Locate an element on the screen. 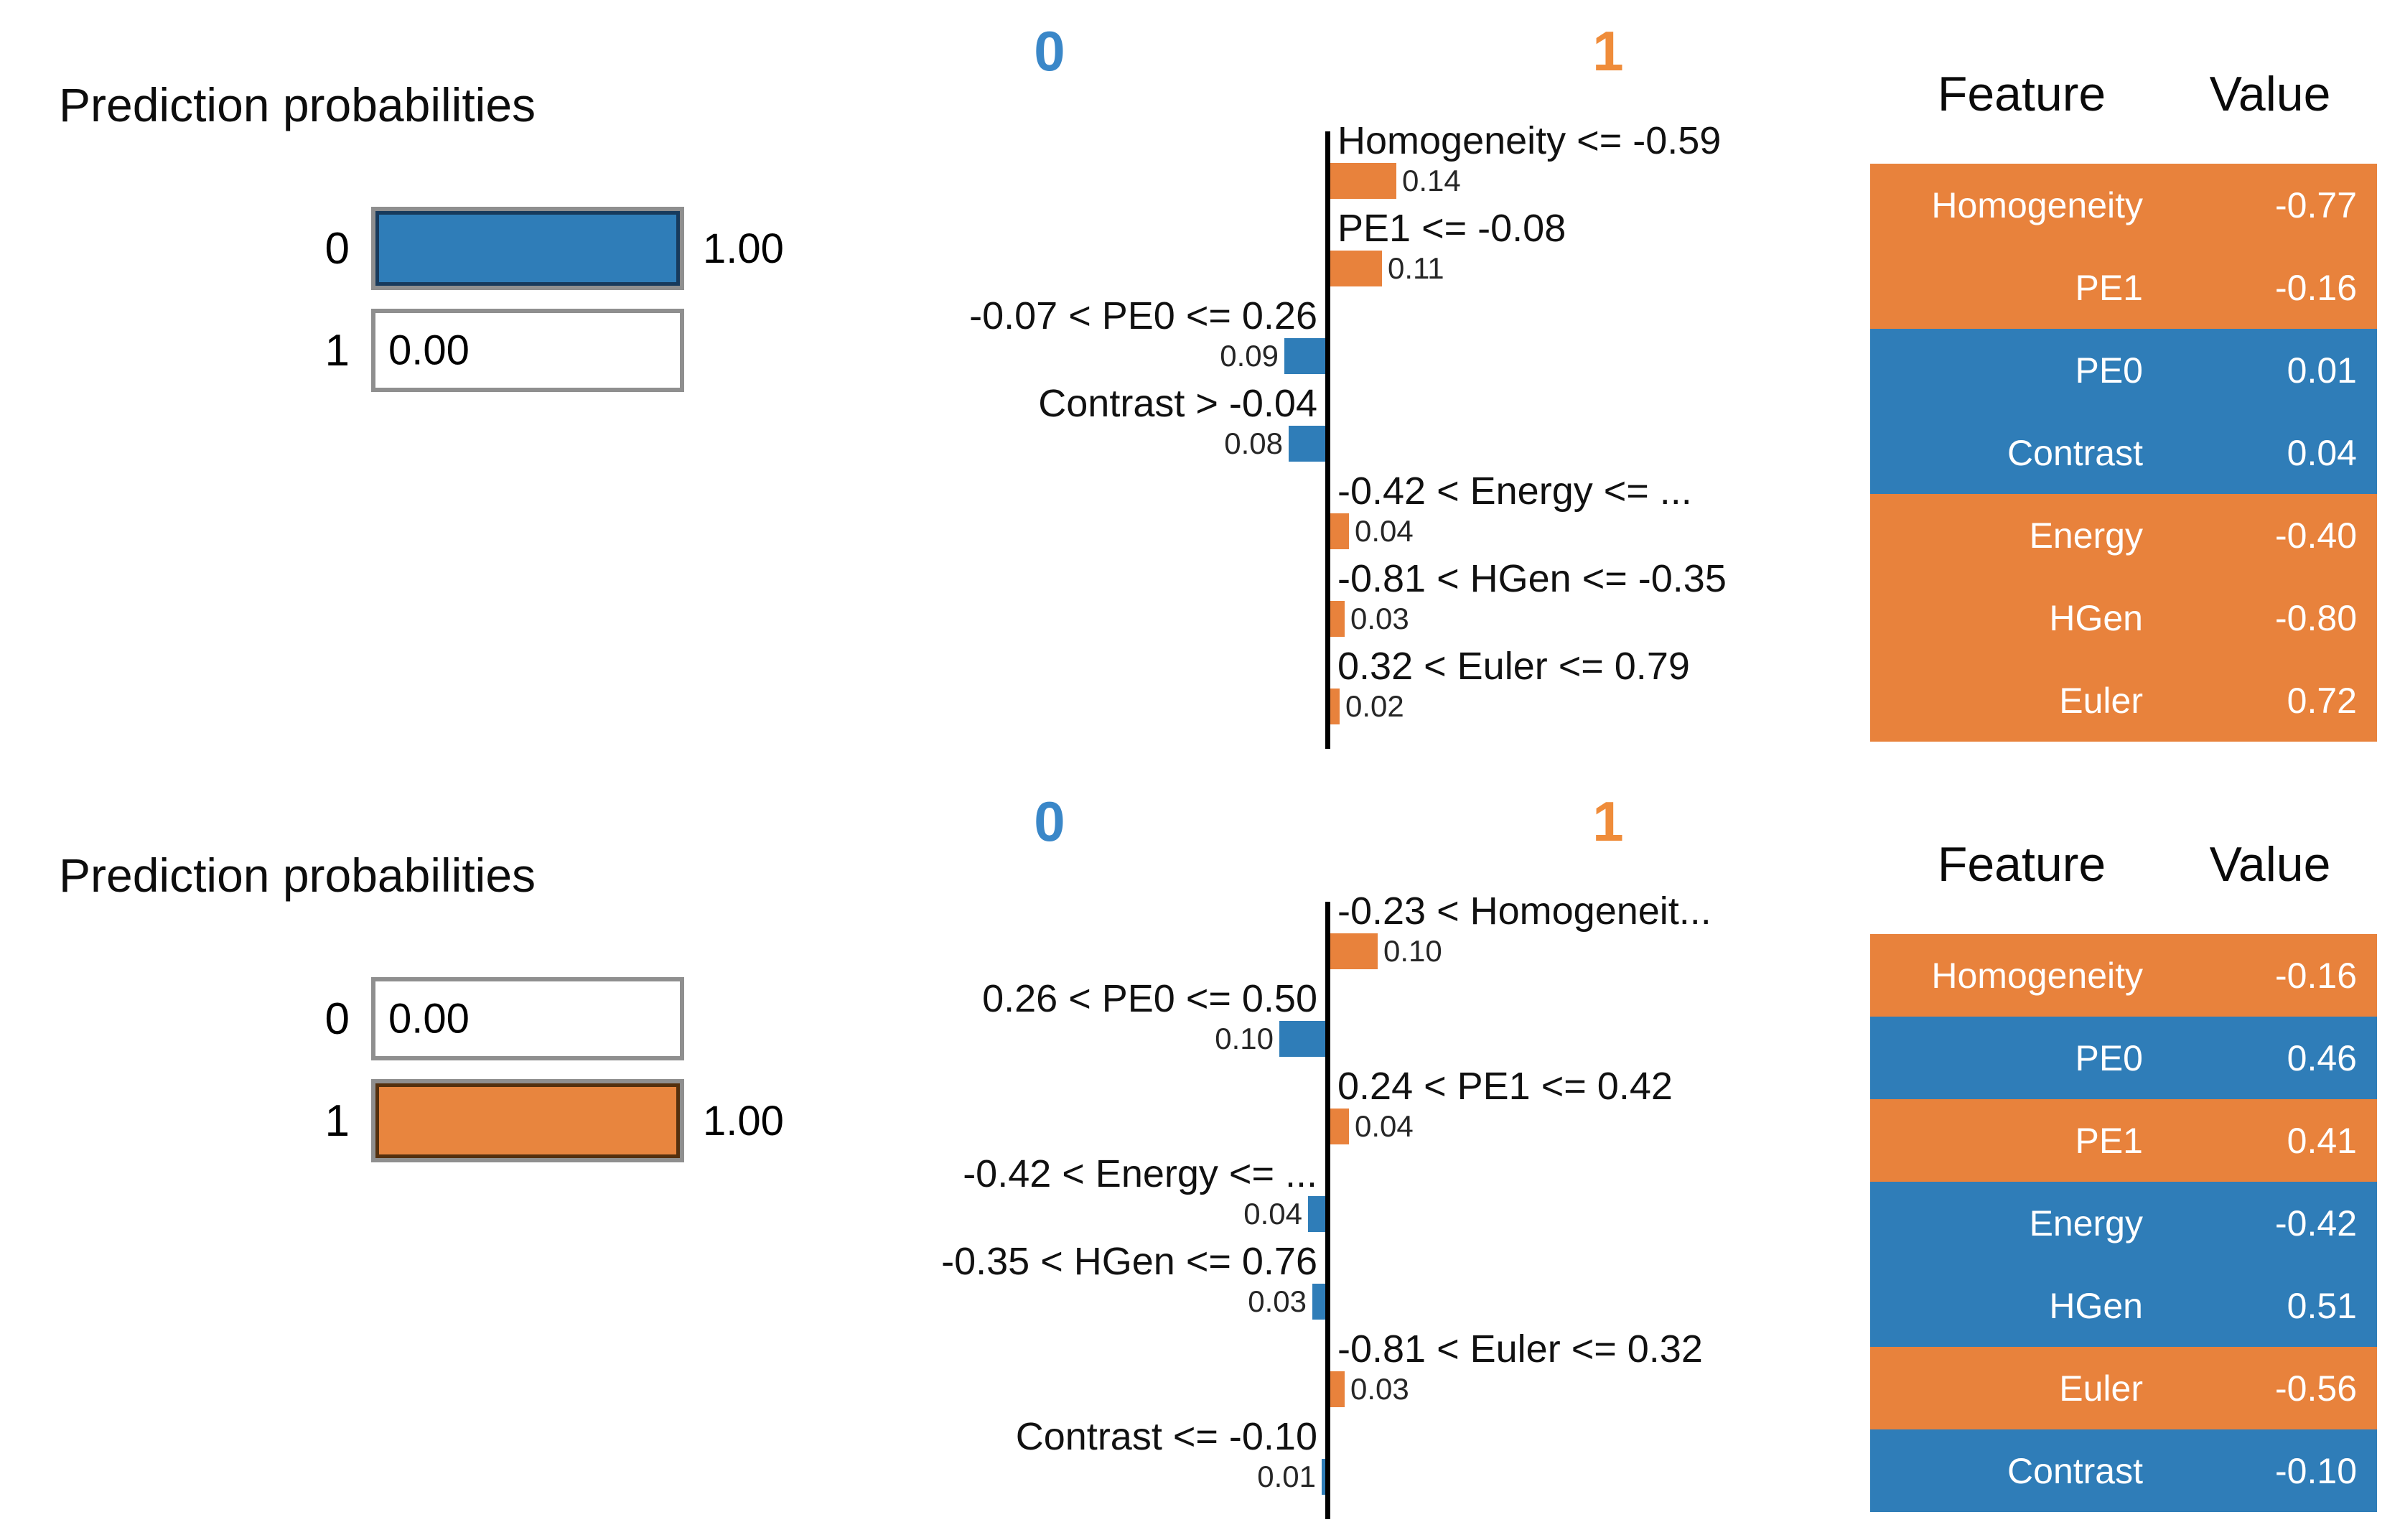 The height and width of the screenshot is (1540, 2405). table-row: Contrast -0.10 is located at coordinates (2123, 1470).